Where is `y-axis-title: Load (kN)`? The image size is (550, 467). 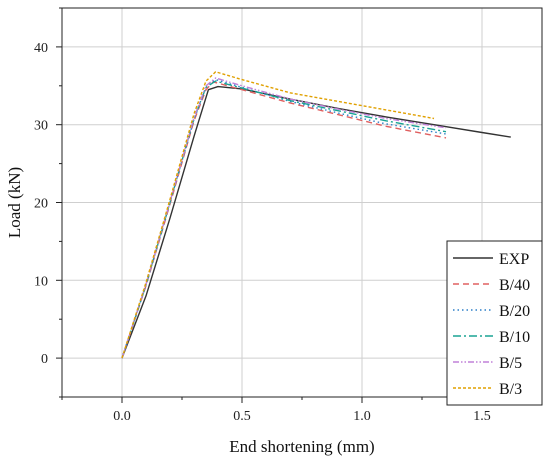
y-axis-title: Load (kN) is located at coordinates (14, 202).